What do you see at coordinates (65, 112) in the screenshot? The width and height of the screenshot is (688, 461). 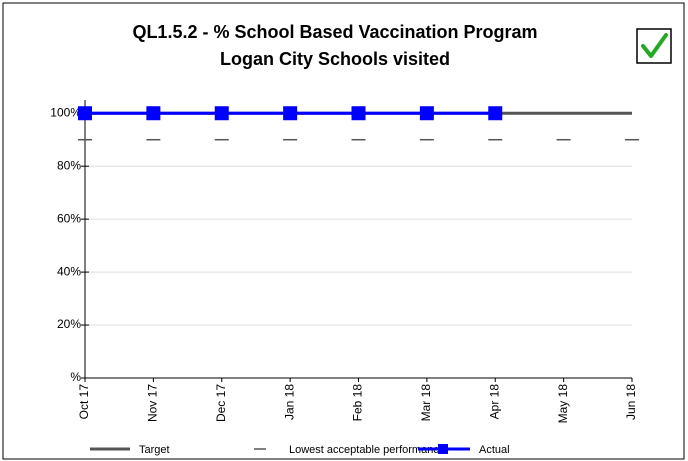 I see `y-tick-label: 100%` at bounding box center [65, 112].